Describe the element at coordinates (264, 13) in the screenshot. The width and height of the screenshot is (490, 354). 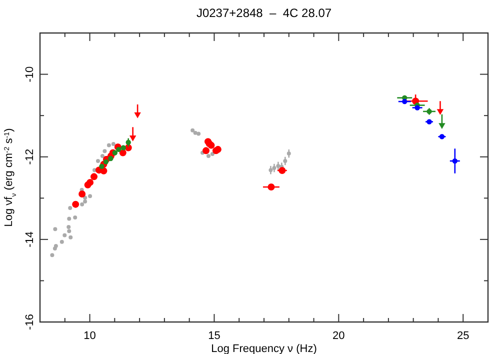
I see `chart-title: J0237+2848 – 4C 28.07` at that location.